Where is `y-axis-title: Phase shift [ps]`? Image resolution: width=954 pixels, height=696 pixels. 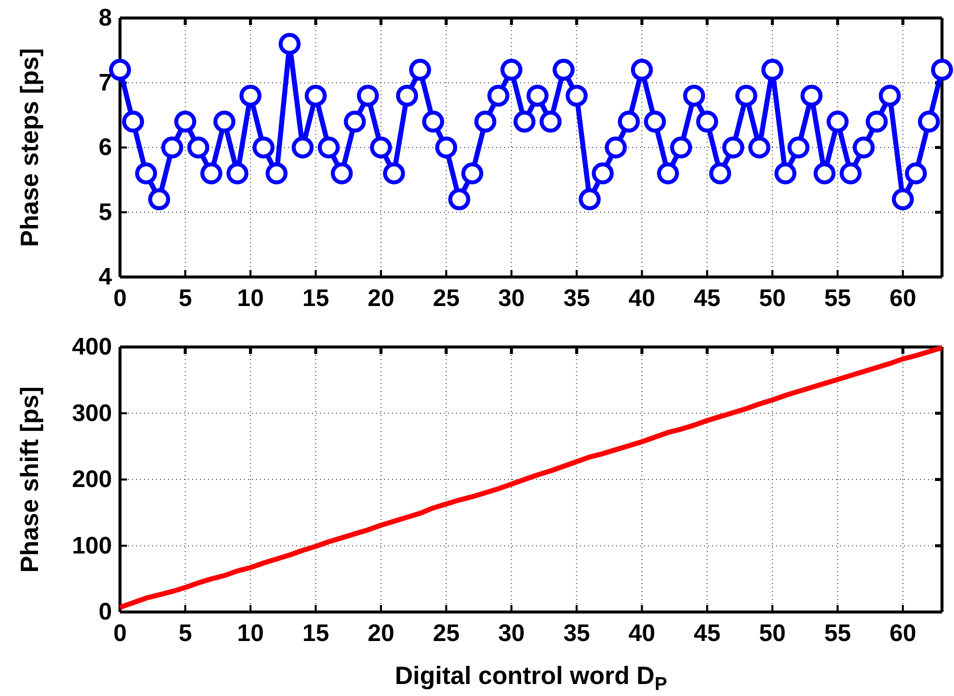 y-axis-title: Phase shift [ps] is located at coordinates (30, 479).